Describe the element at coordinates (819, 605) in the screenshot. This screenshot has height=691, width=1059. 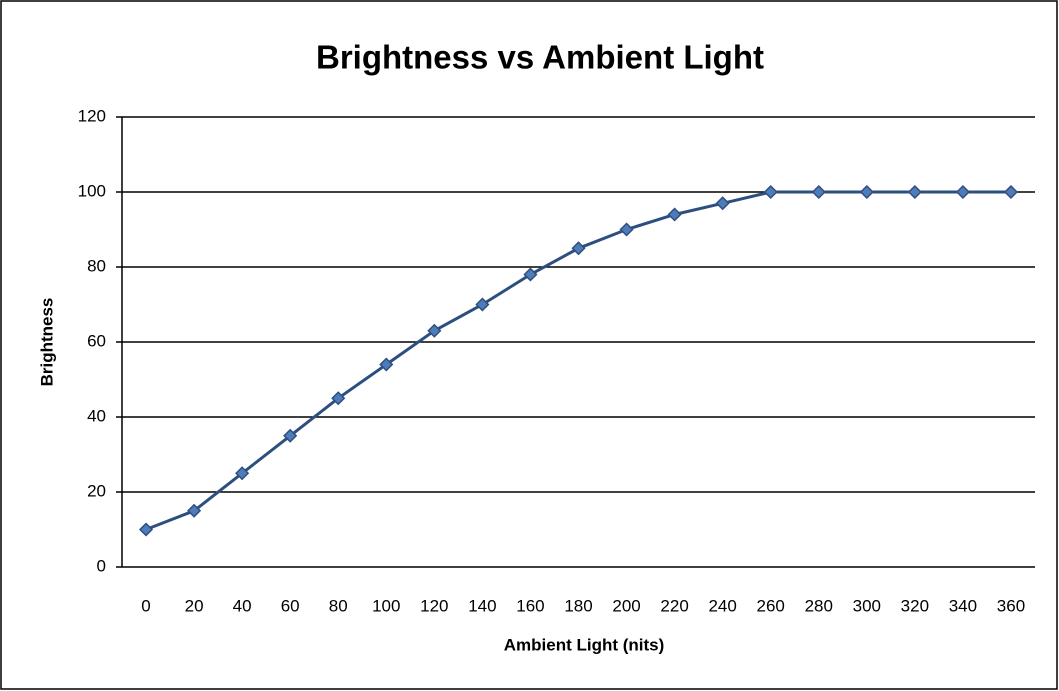
I see `x-tick-label: 280` at that location.